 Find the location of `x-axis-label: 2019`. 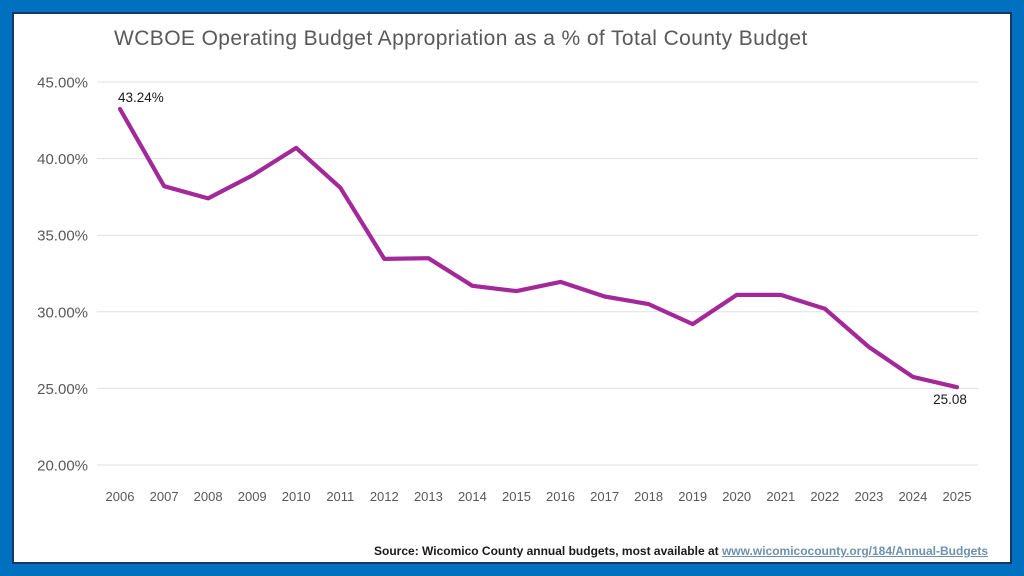

x-axis-label: 2019 is located at coordinates (692, 496).